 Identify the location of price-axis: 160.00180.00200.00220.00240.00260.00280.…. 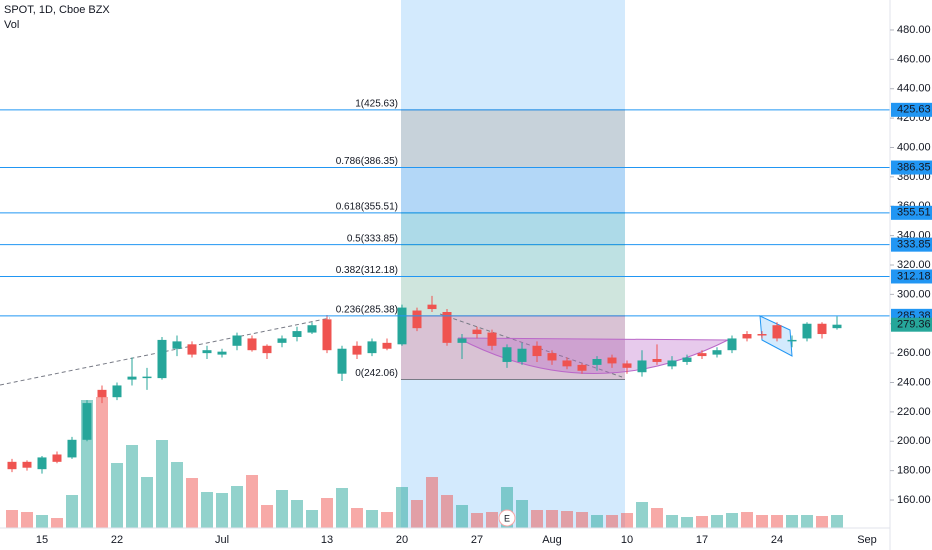
(910, 265).